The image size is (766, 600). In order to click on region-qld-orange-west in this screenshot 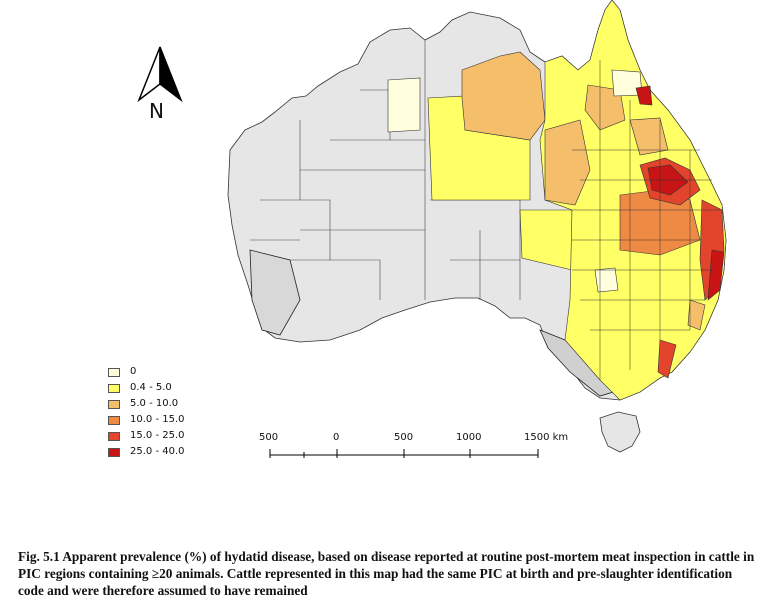, I will do `click(567, 162)`.